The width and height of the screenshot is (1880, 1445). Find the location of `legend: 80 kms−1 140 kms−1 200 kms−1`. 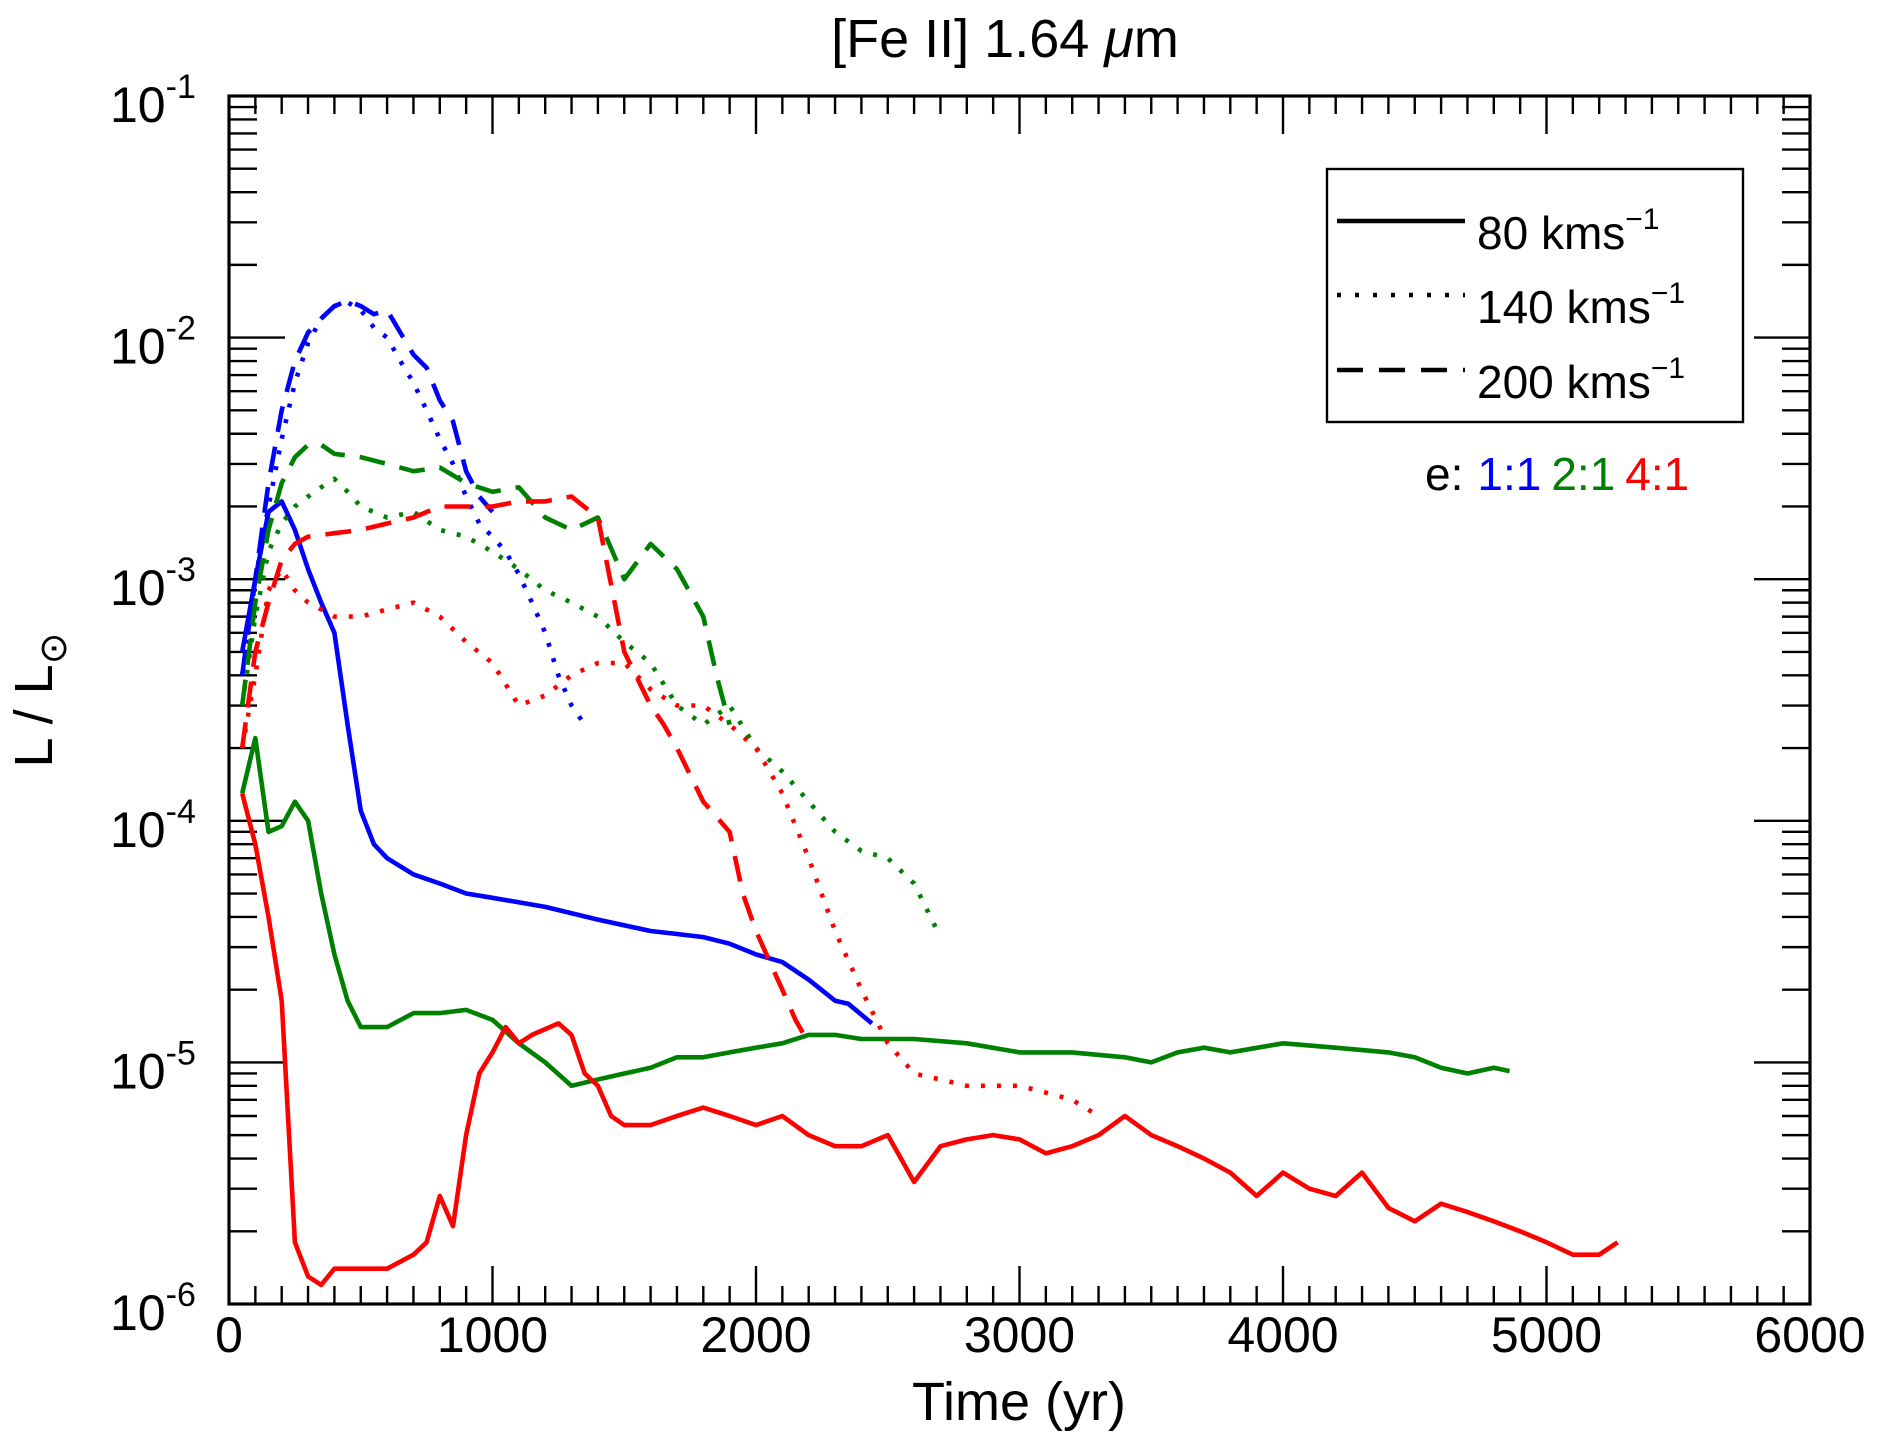

legend: 80 kms−1 140 kms−1 200 kms−1 is located at coordinates (1535, 295).